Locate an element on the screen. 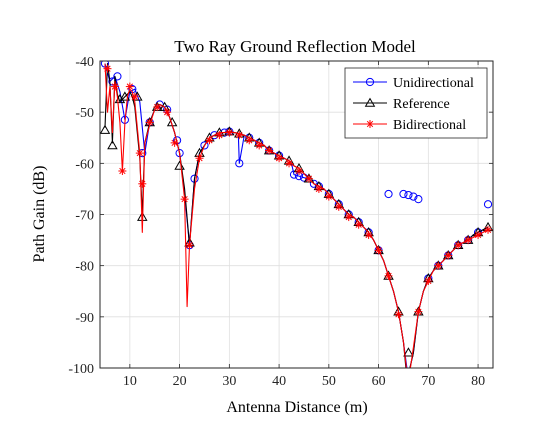 This screenshot has height=438, width=540. legend: Unidirectional Reference Bidirectional is located at coordinates (416, 103).